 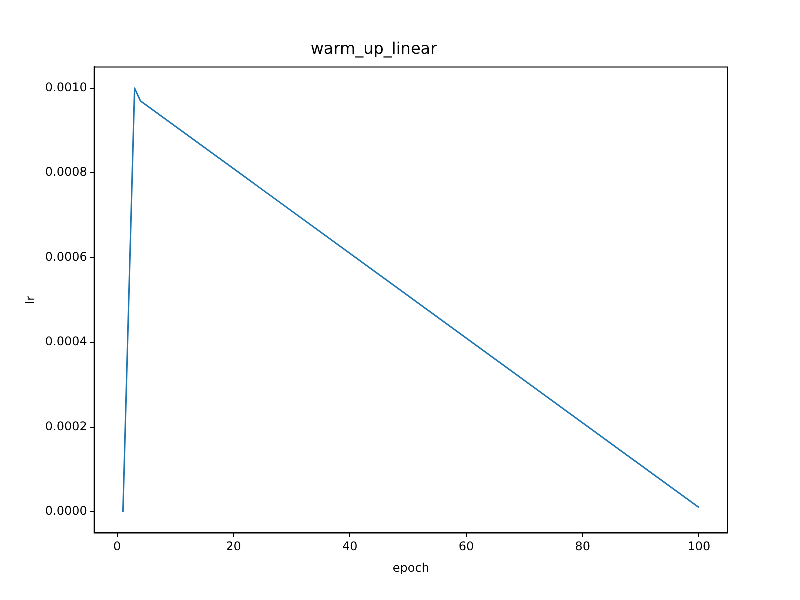 I want to click on y-tick-label: 0.0004, so click(x=66, y=341).